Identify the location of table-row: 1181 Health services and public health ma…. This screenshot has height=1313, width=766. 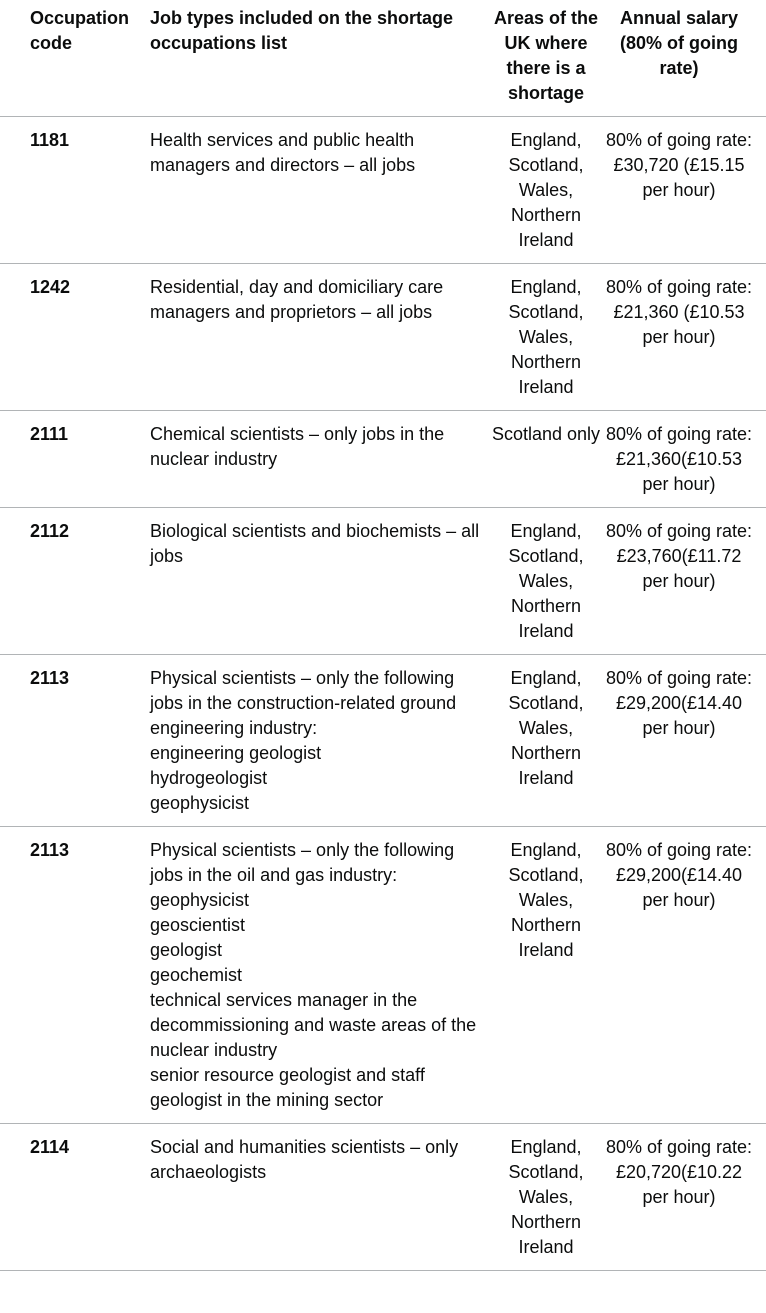
(383, 190).